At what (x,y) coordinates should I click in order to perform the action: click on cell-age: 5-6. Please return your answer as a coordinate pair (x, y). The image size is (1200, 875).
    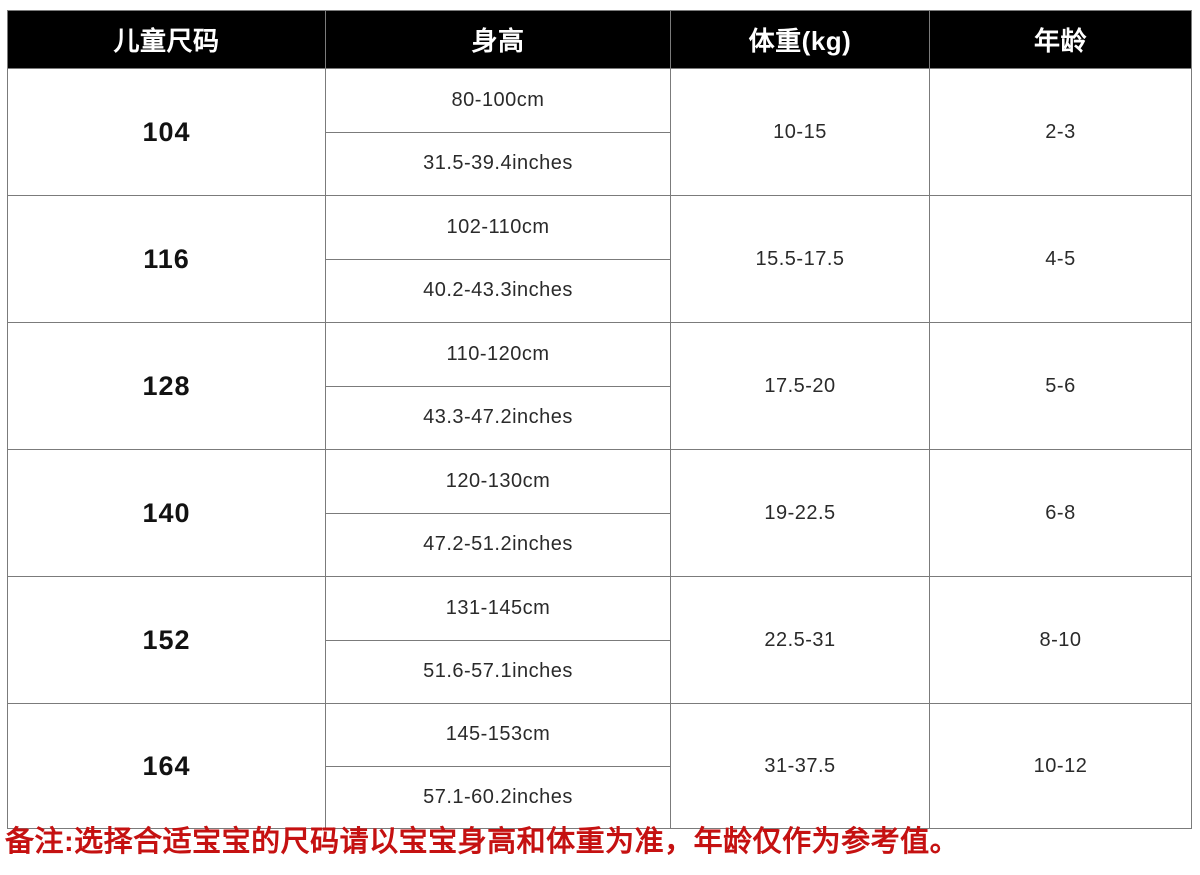
    Looking at the image, I should click on (1060, 386).